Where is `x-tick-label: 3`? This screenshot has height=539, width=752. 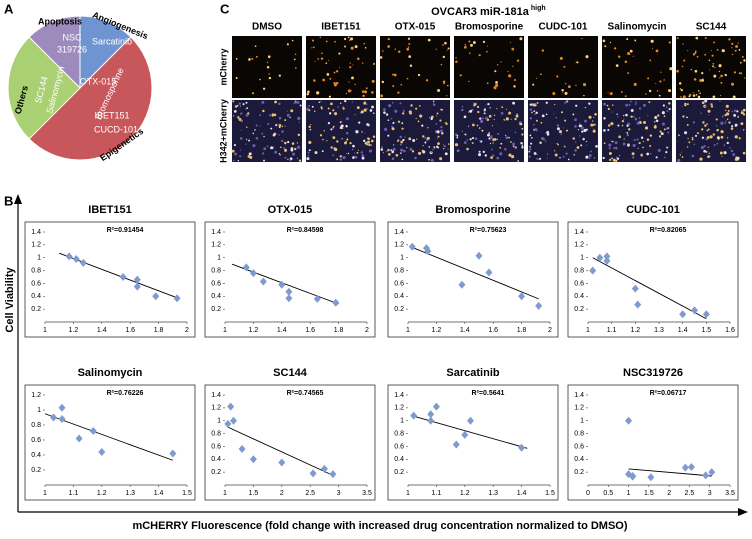
x-tick-label: 3 is located at coordinates (710, 493).